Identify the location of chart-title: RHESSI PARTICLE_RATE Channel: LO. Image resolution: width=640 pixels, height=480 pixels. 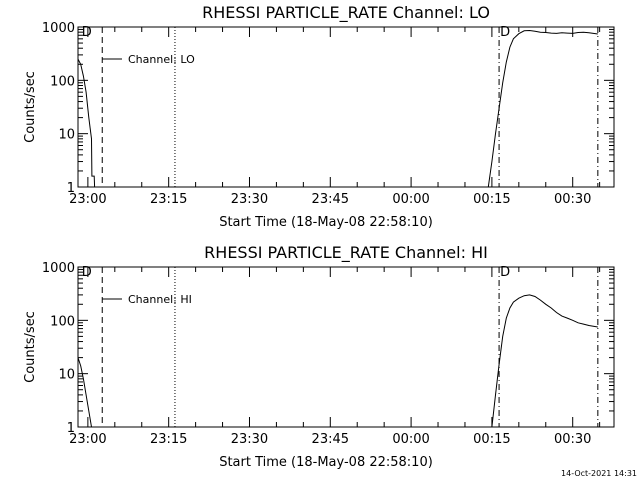
(346, 13).